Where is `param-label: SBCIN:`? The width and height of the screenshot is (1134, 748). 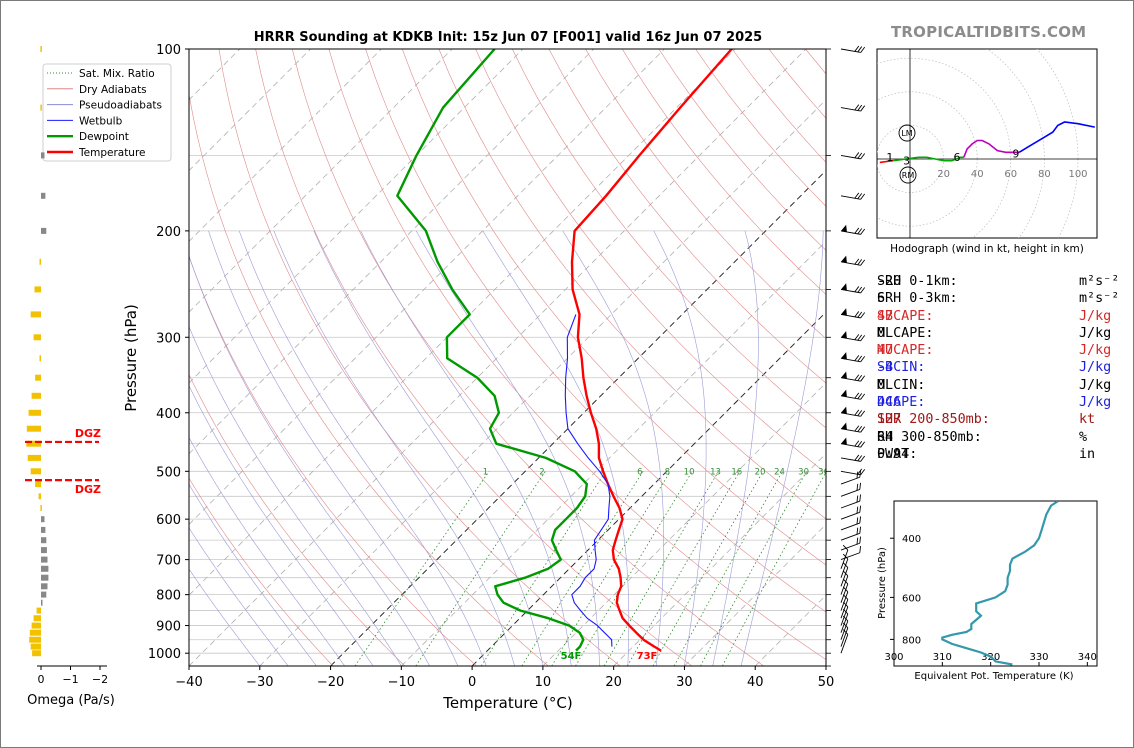
param-label: SBCIN: is located at coordinates (901, 368).